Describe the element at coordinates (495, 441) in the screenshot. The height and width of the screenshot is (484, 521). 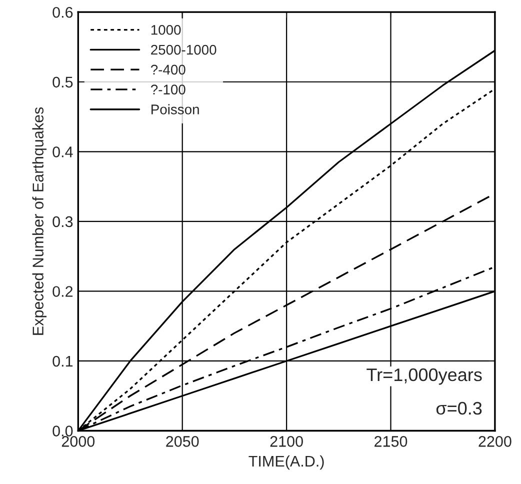
I see `x-tick-label: 2200` at that location.